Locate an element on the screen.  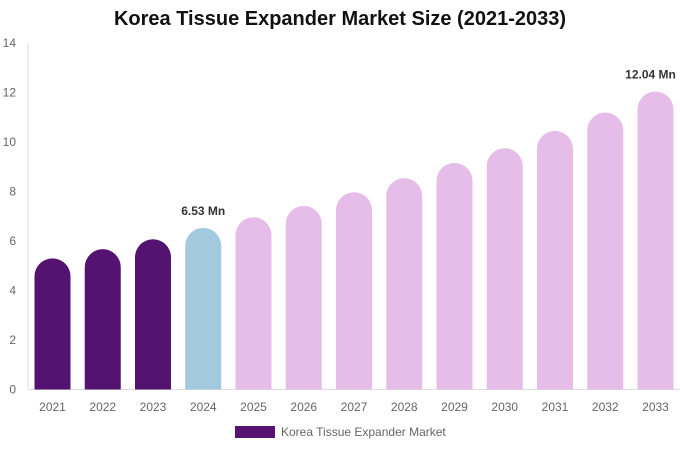
legend-label: Korea Tissue Expander Market is located at coordinates (363, 432).